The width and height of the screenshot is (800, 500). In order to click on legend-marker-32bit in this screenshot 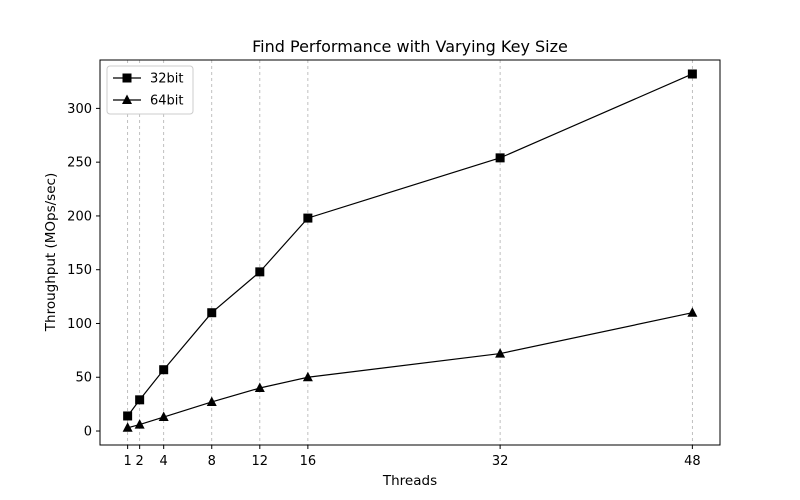, I will do `click(127, 78)`.